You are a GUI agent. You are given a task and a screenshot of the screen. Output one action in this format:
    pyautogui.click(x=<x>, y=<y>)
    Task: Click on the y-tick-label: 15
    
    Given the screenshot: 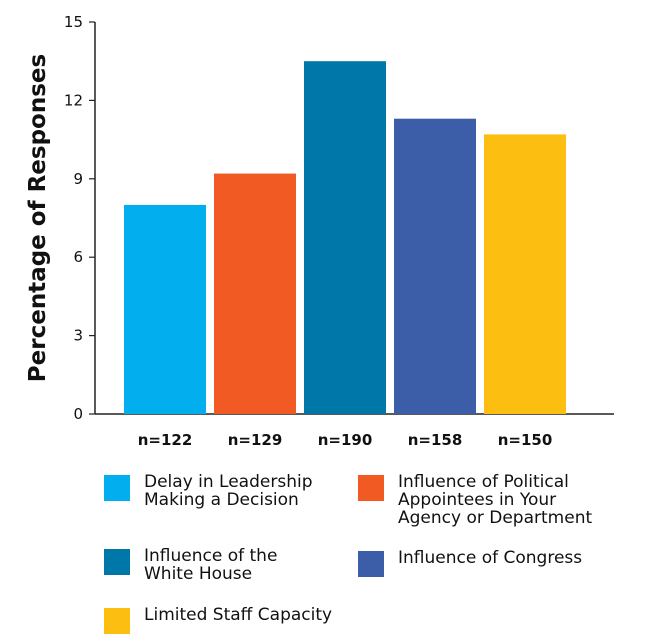 What is the action you would take?
    pyautogui.click(x=73, y=22)
    